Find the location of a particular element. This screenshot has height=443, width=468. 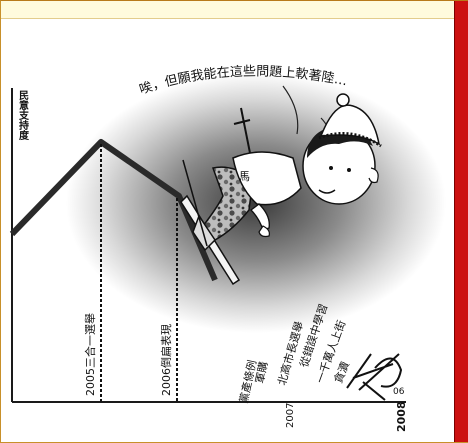

event-2005-label: 2005三合一選舉 is located at coordinates (90, 354).